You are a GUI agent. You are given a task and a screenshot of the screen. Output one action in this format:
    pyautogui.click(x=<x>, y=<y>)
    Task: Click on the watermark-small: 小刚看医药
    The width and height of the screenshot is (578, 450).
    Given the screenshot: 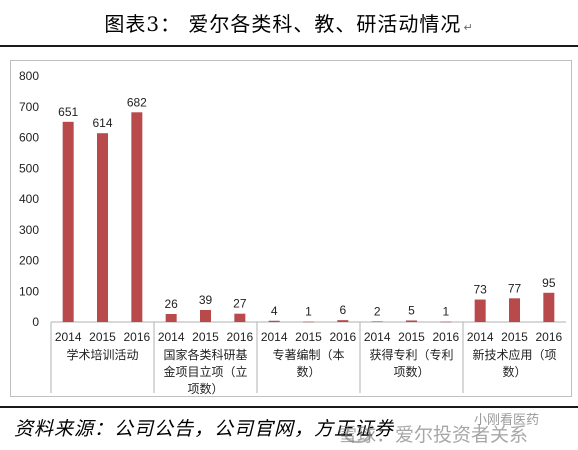 What is the action you would take?
    pyautogui.click(x=507, y=420)
    